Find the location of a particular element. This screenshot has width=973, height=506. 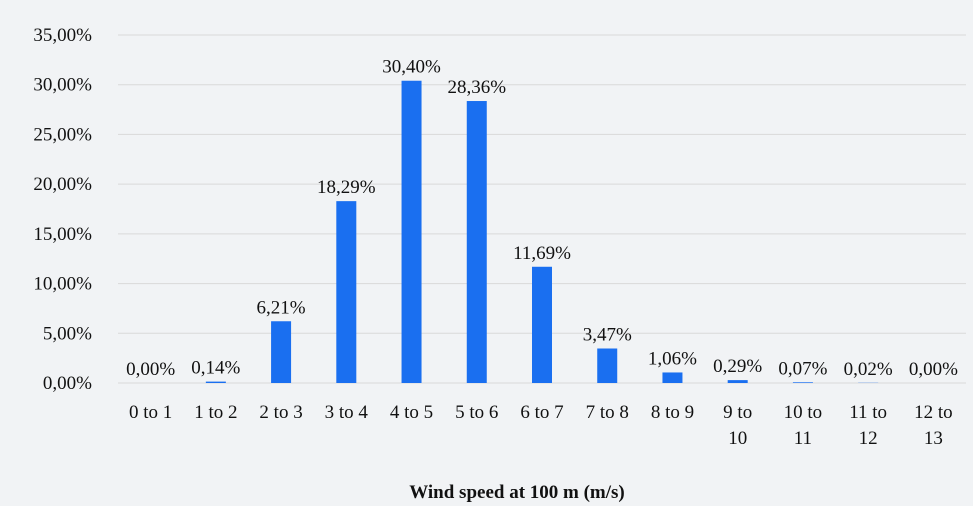

x-tick-label: 3 to 4 is located at coordinates (347, 412).